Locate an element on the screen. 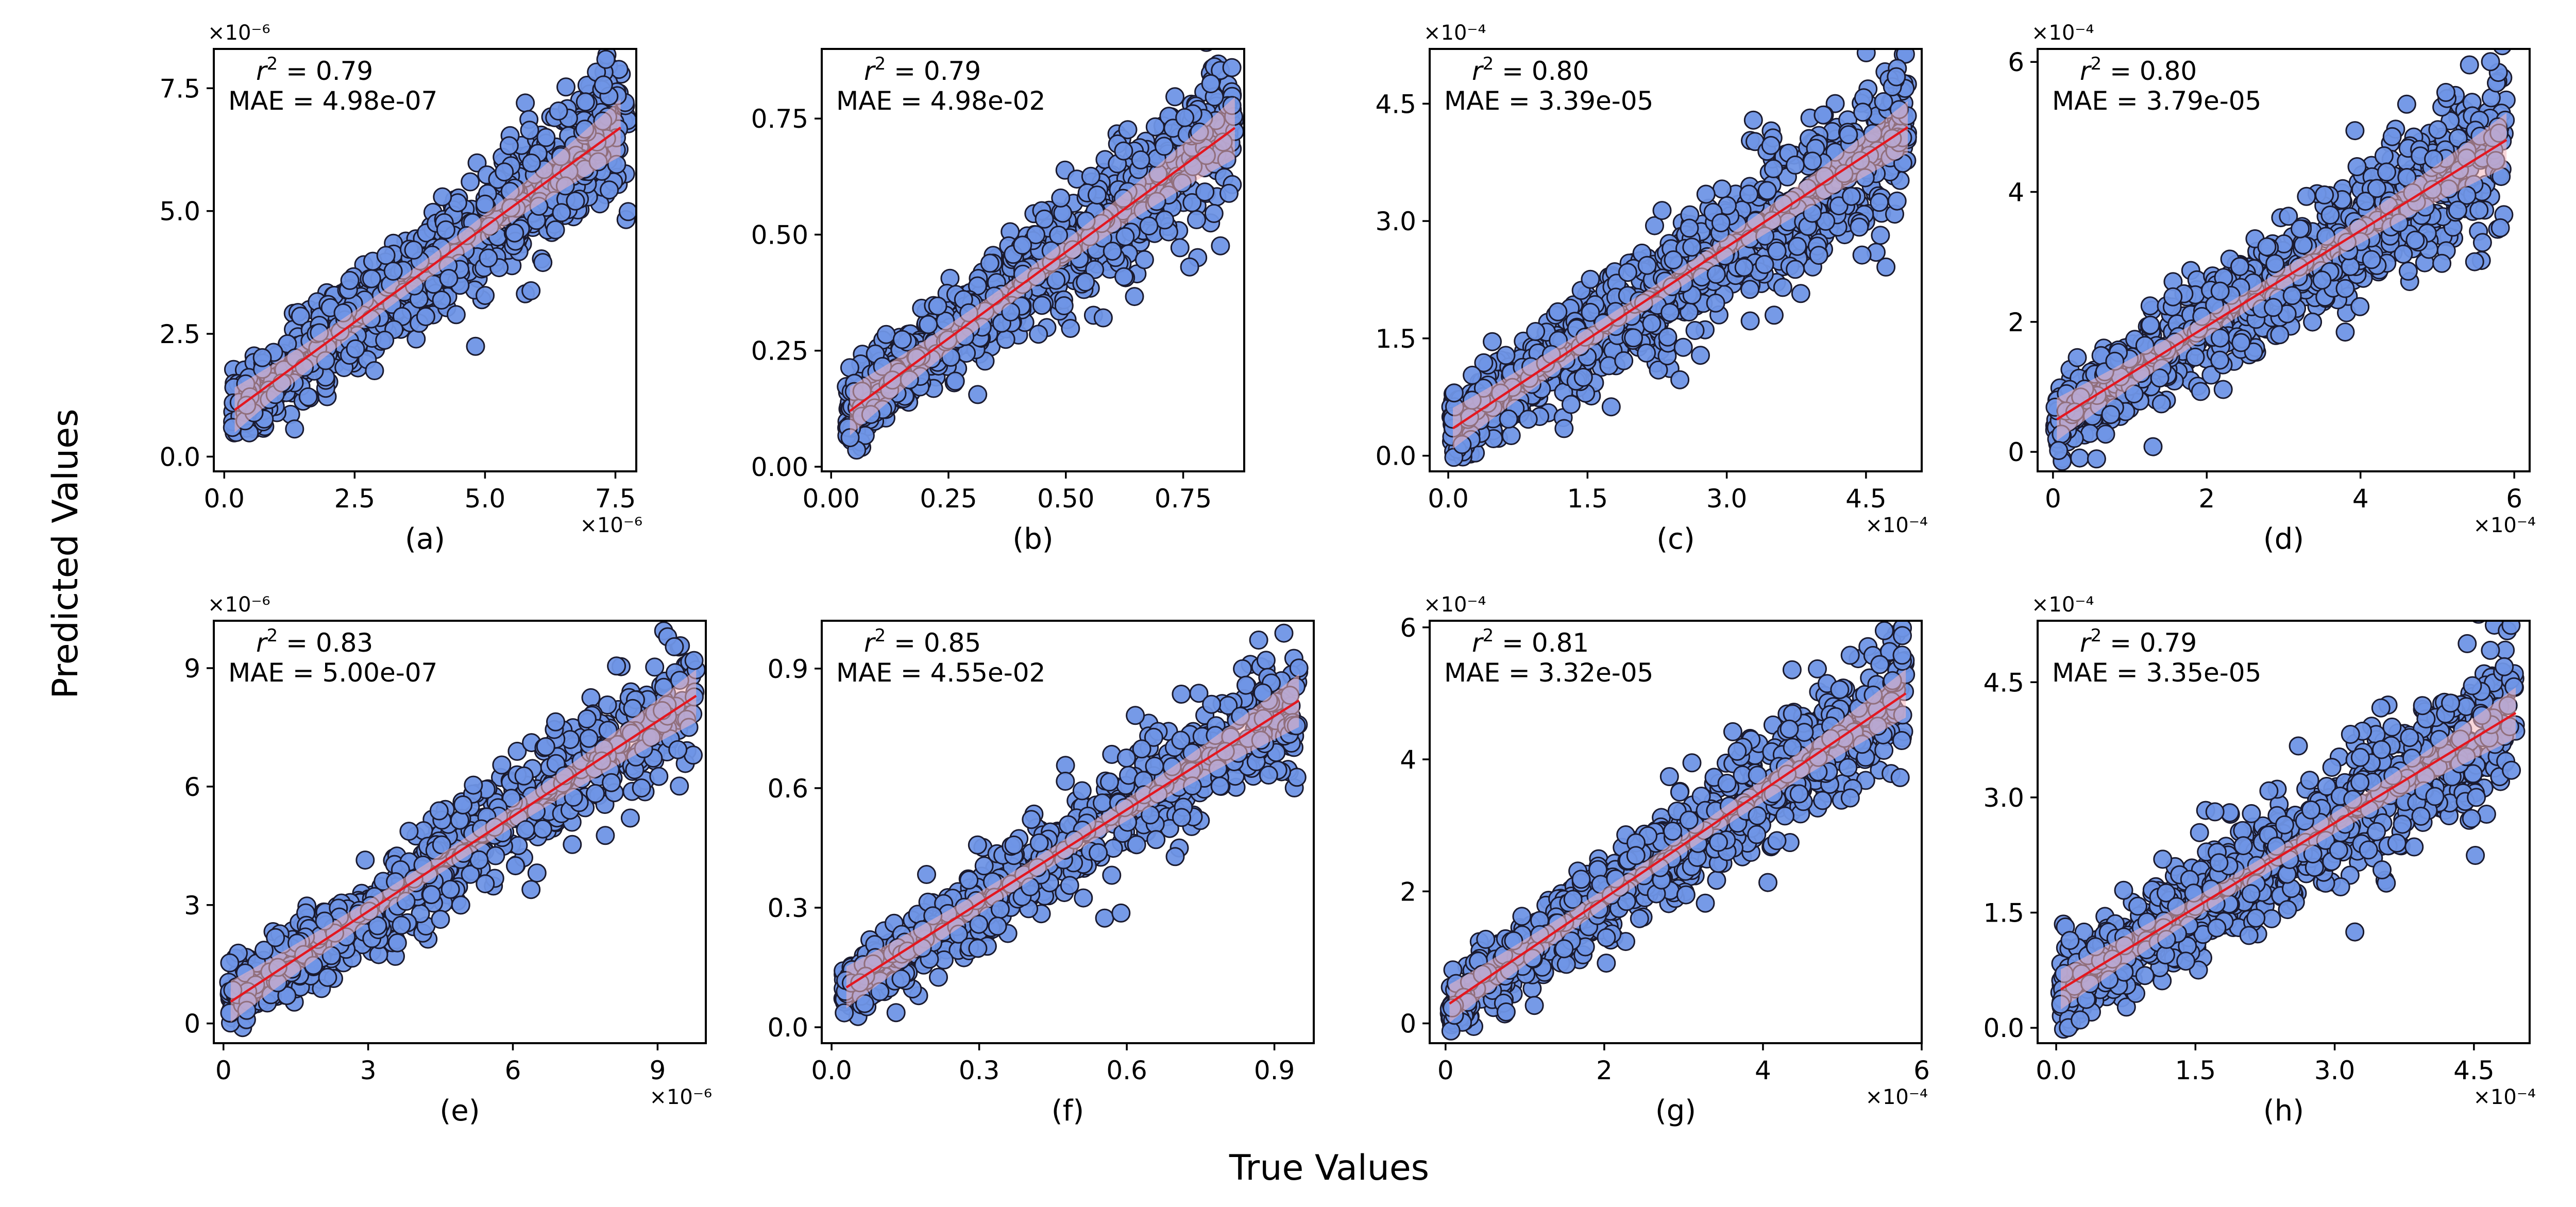 This screenshot has height=1207, width=2576. y-offset-multiplier: ×10⁻⁶ is located at coordinates (239, 33).